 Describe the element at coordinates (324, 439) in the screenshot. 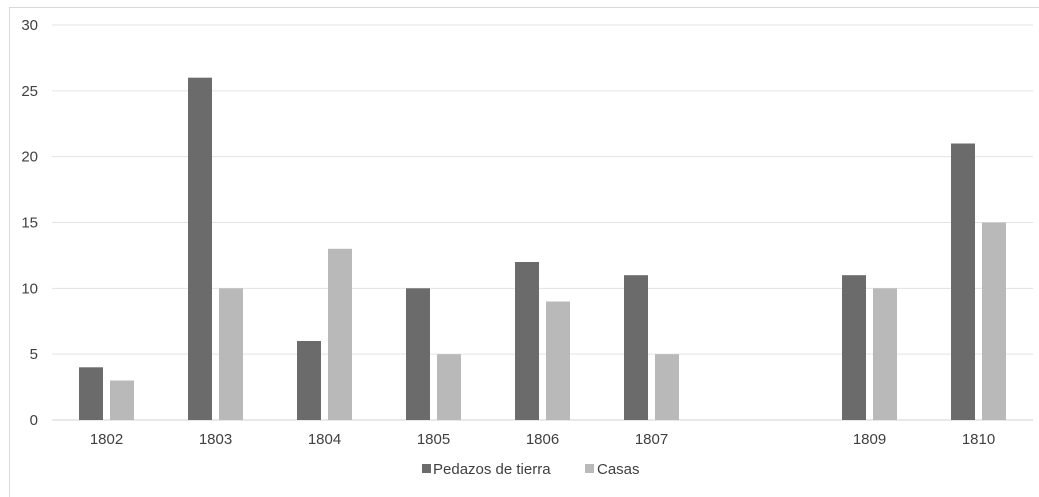

I see `x-tick-label: 1804` at that location.